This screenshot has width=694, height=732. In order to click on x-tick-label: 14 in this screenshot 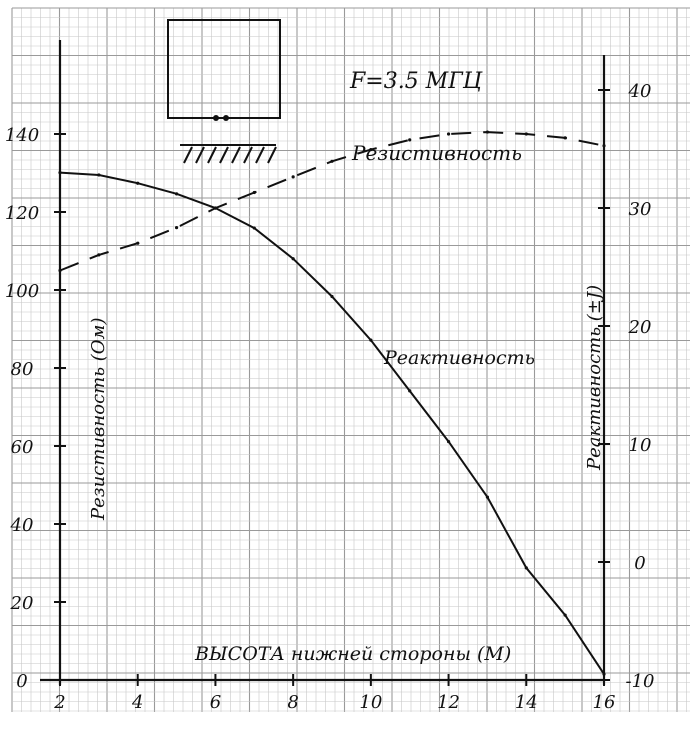, I will do `click(526, 702)`.